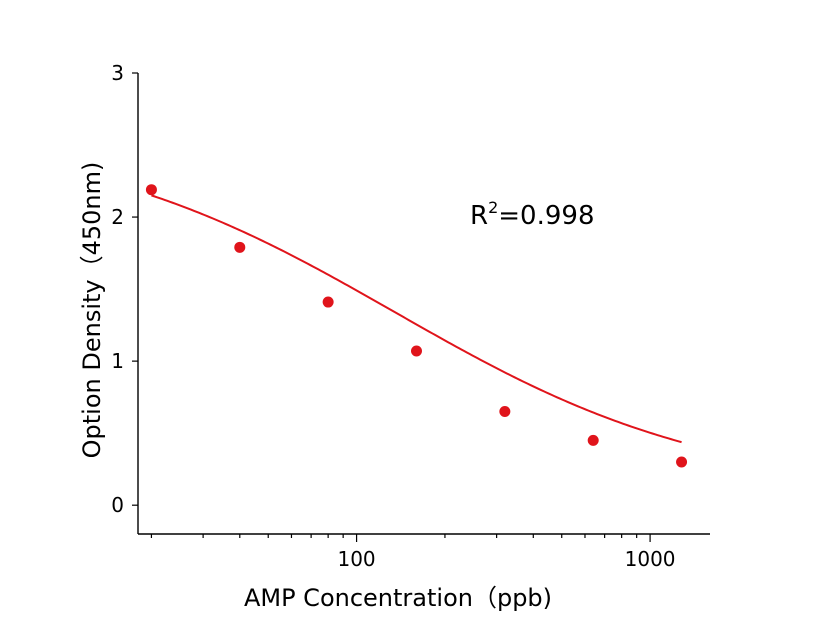 The height and width of the screenshot is (640, 816). What do you see at coordinates (356, 559) in the screenshot?
I see `x-tick-label: 100` at bounding box center [356, 559].